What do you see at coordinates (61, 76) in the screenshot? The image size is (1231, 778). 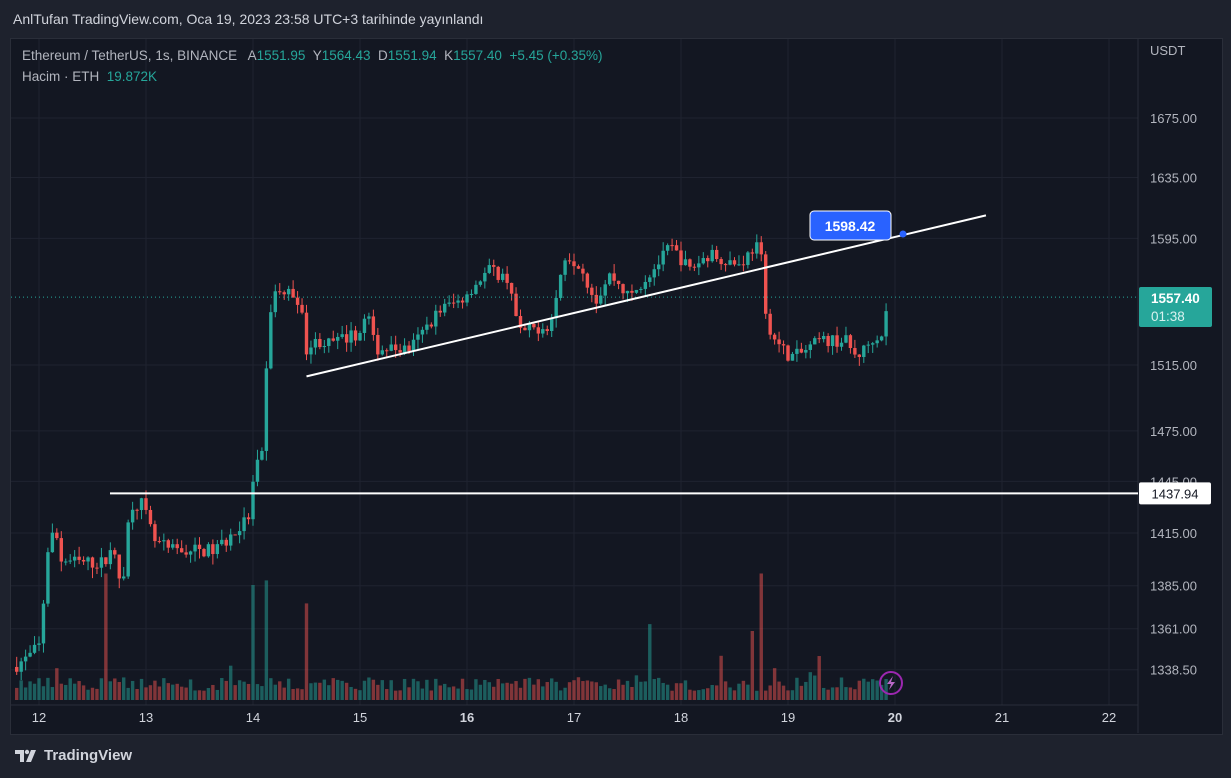 I see `volume-label: Hacim · ETH` at bounding box center [61, 76].